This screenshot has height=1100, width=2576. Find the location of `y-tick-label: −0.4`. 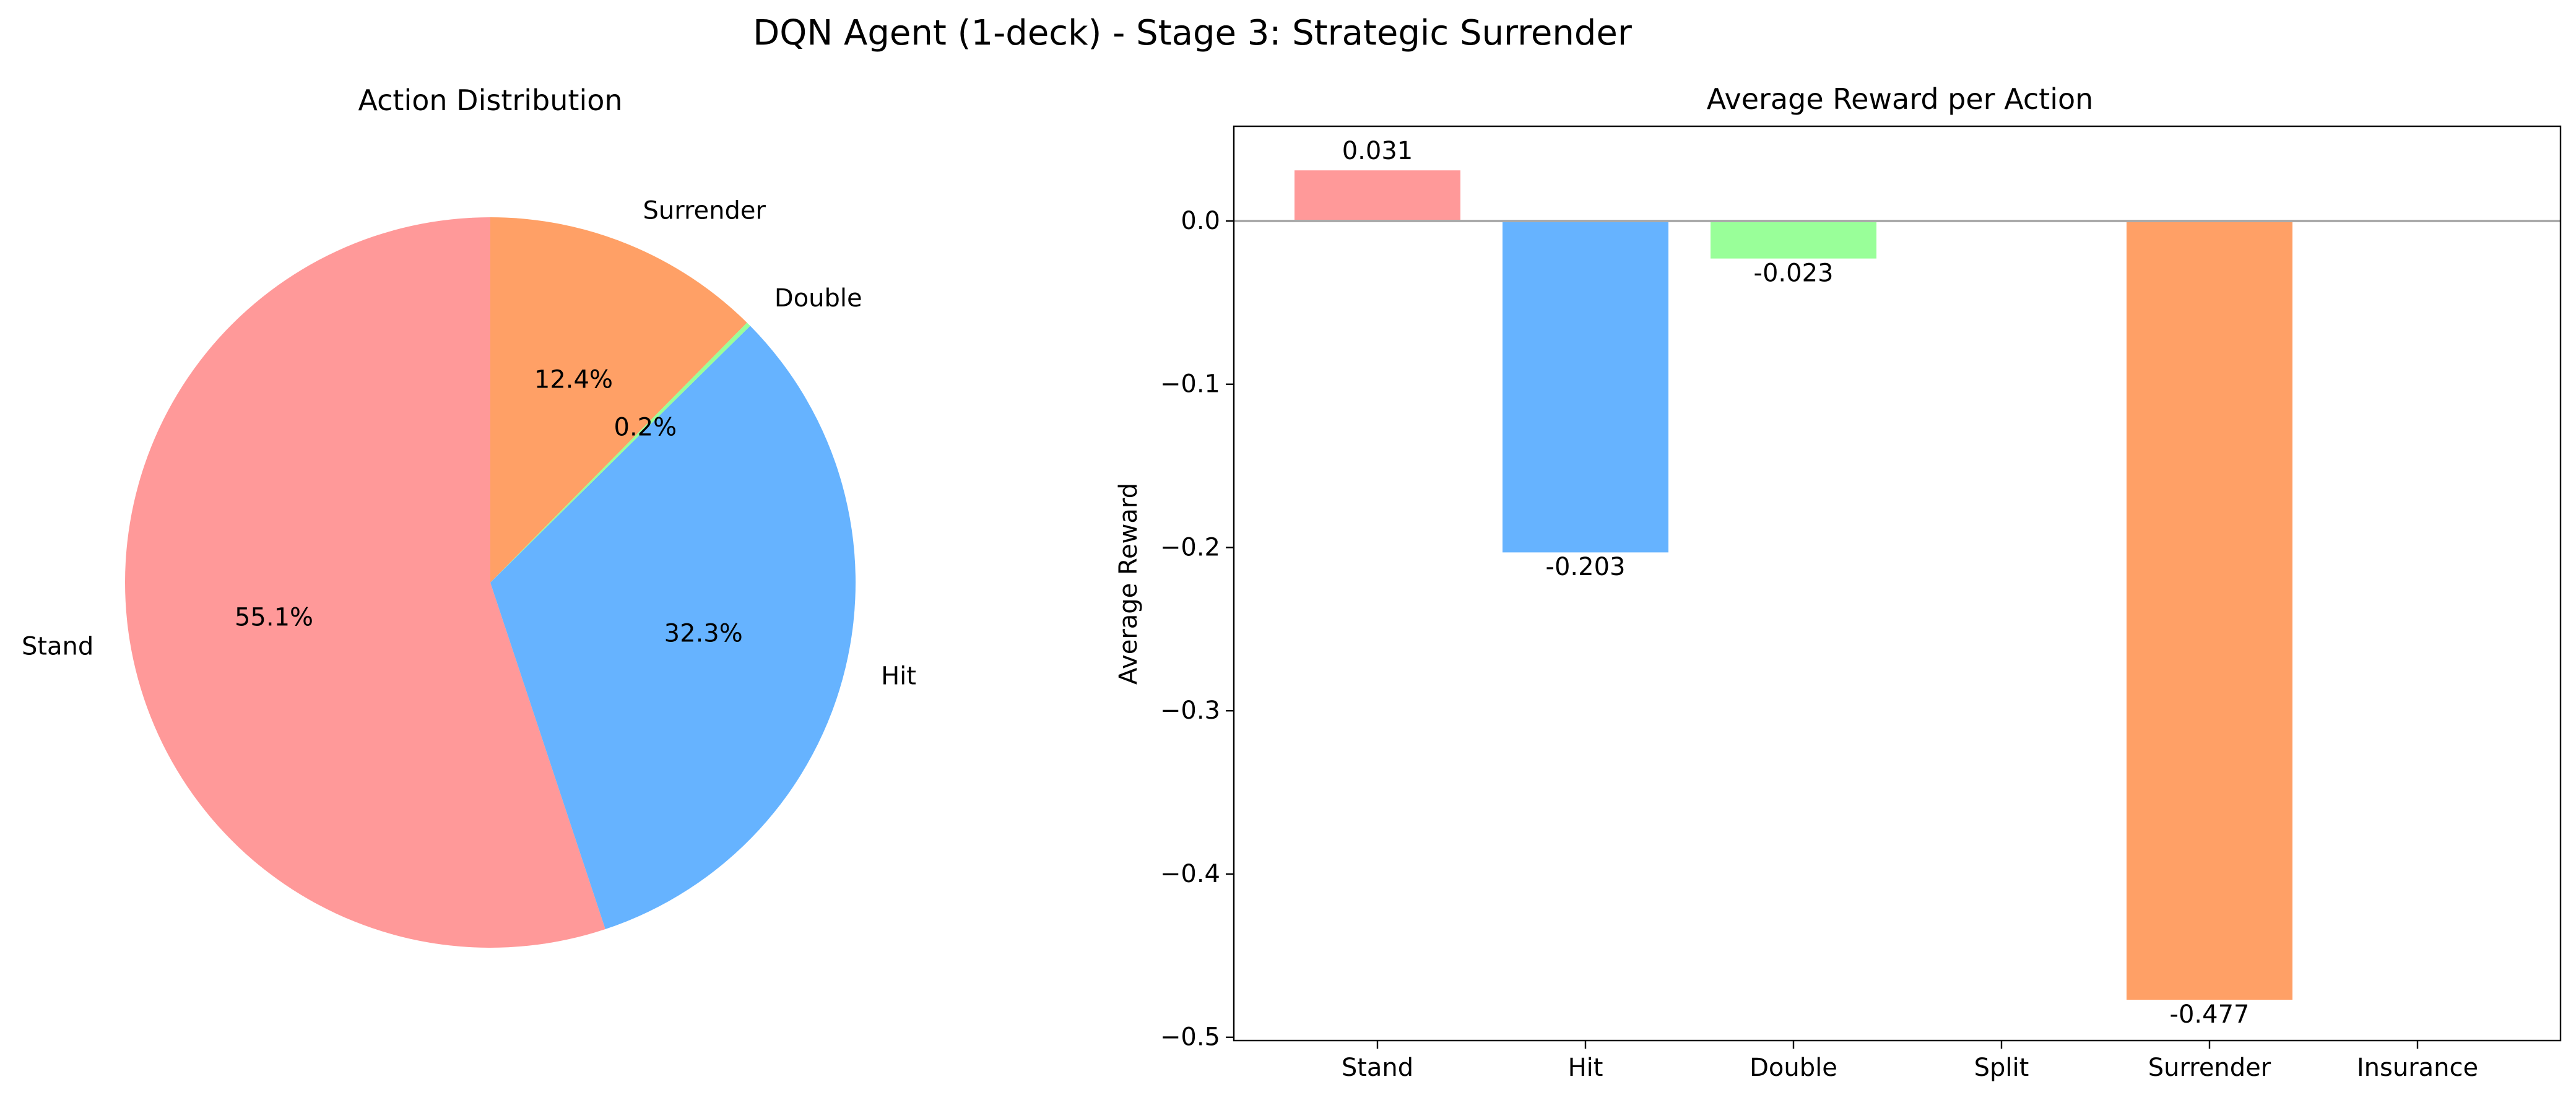

y-tick-label: −0.4 is located at coordinates (1190, 874).